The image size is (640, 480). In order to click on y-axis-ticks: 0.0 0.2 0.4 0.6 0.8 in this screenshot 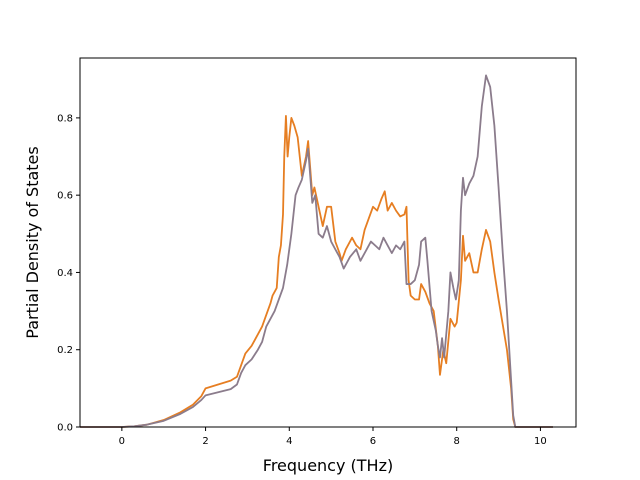, I will do `click(68, 273)`.